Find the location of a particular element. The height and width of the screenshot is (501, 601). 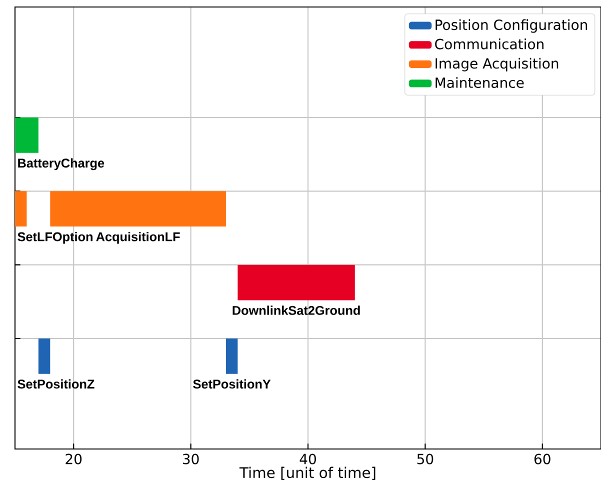

data-label: SetPositionY is located at coordinates (232, 384).